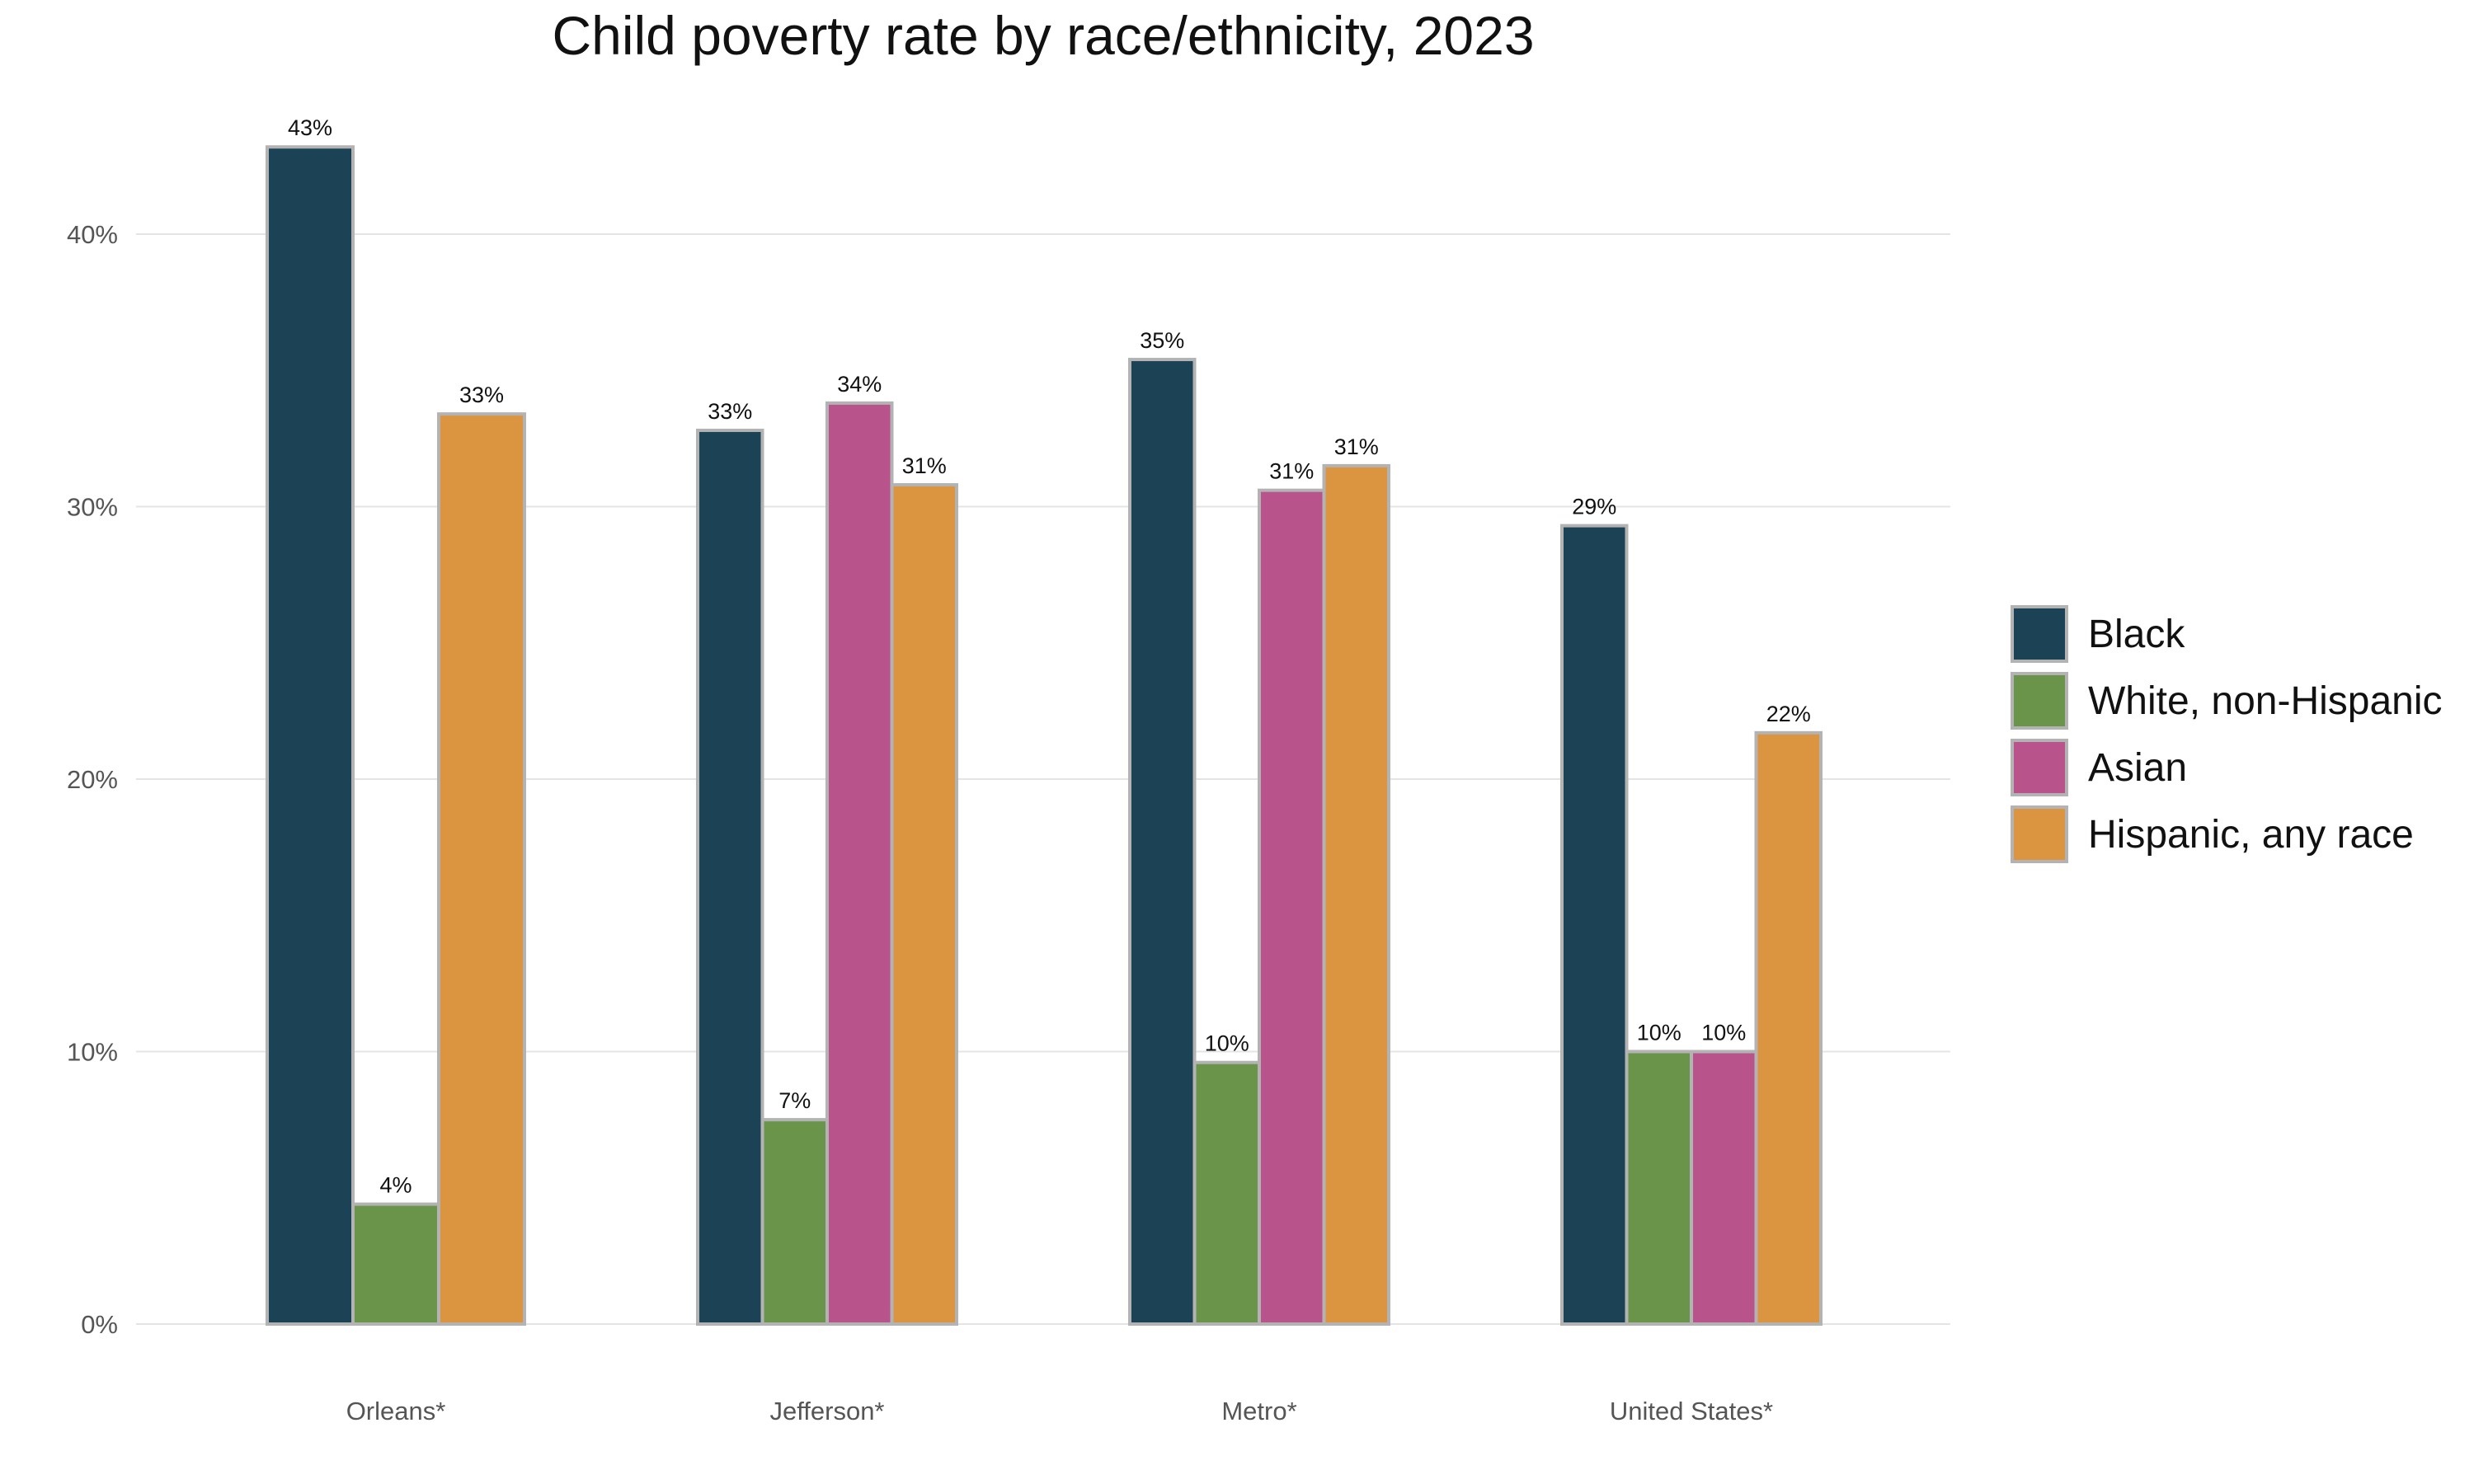 The image size is (2474, 1484). I want to click on x-category-label: United States*, so click(1691, 1411).